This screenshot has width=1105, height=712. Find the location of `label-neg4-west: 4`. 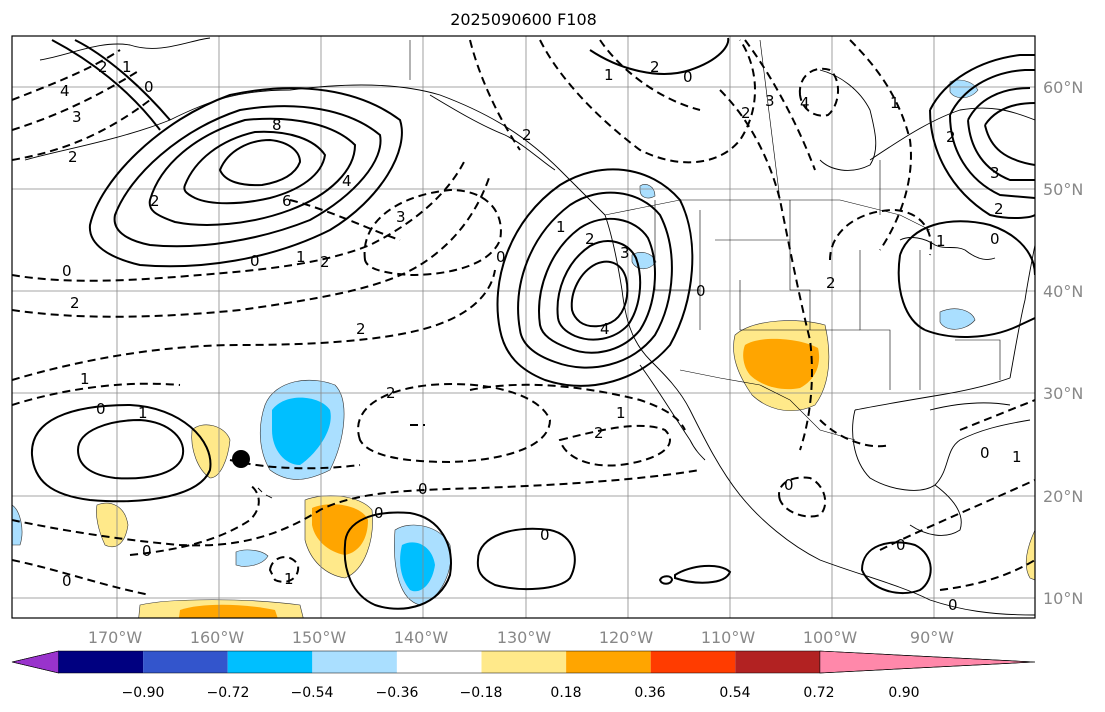

label-neg4-west: 4 is located at coordinates (65, 91).